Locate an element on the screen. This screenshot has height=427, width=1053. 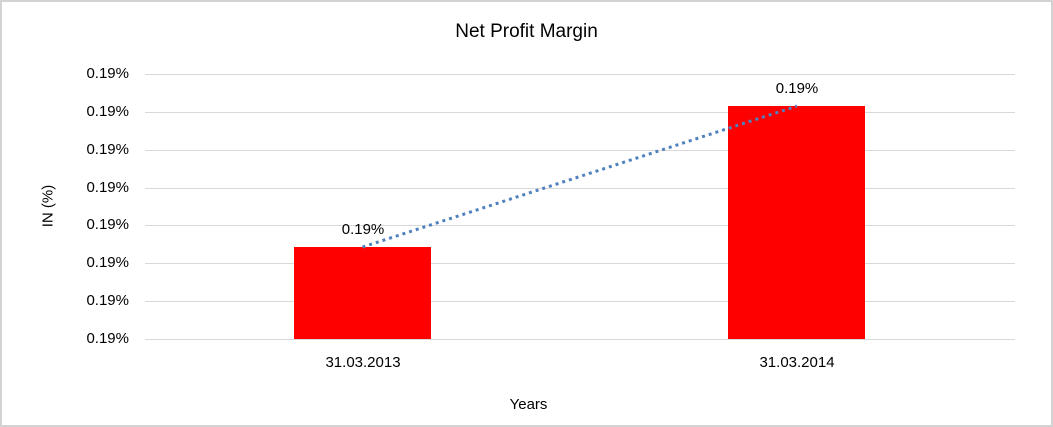
x-axis-labels: 31.03.2013 31.03.2014 is located at coordinates (580, 364).